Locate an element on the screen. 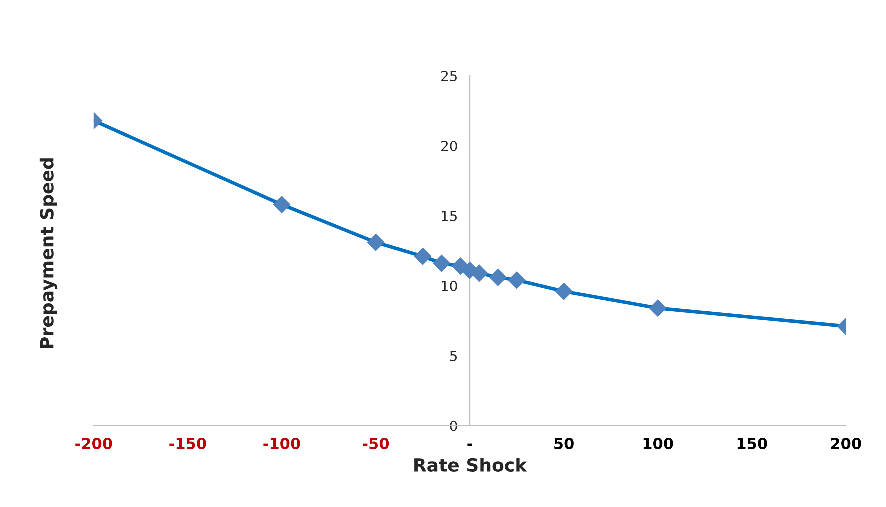 This screenshot has width=886, height=507. y-axis-title: Prepayment Speed is located at coordinates (49, 253).